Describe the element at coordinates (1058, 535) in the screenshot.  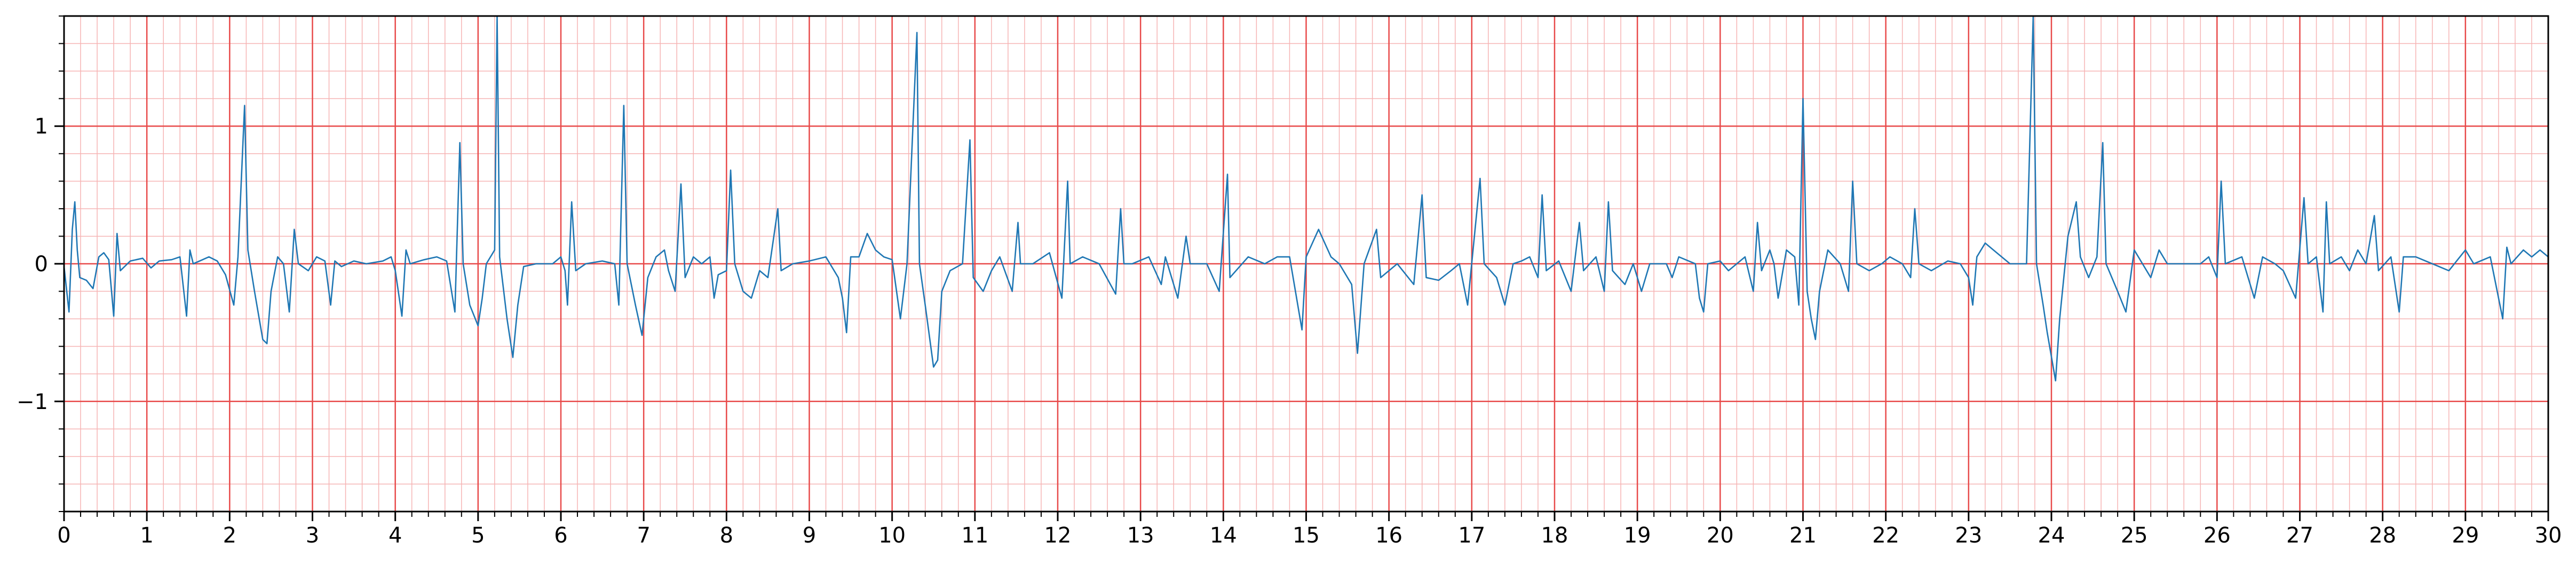
I see `x-tick-label: 12` at that location.